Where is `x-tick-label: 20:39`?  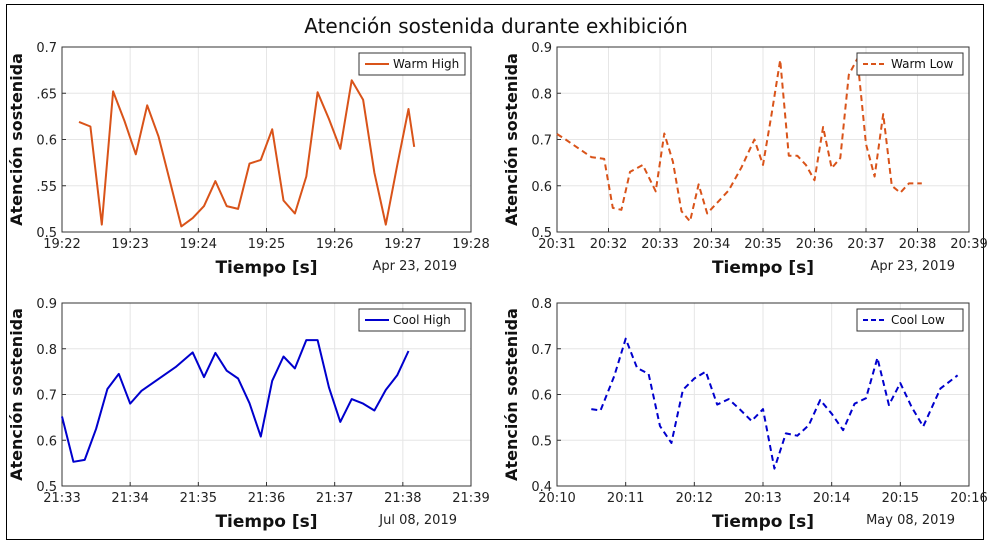
x-tick-label: 20:39 is located at coordinates (968, 244).